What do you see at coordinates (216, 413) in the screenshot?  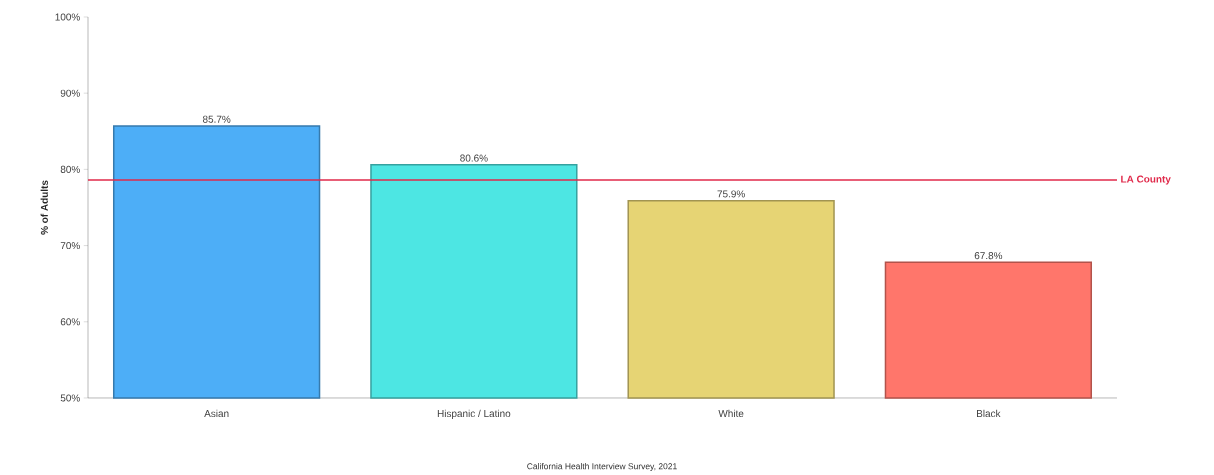 I see `x-tick-label: Asian` at bounding box center [216, 413].